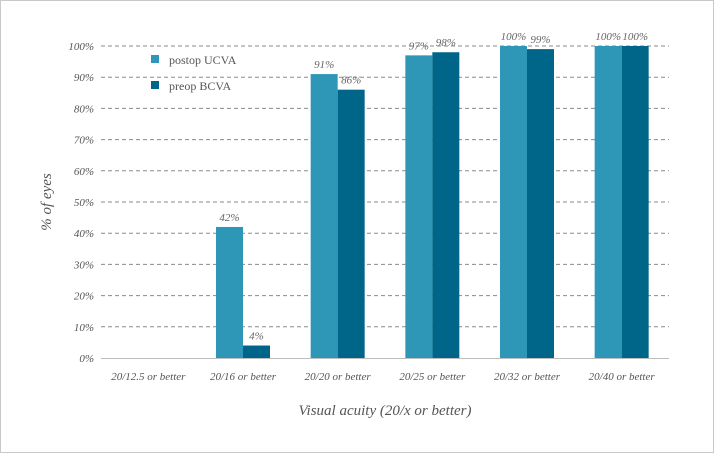  I want to click on x-tick-label: 20/40 or better, so click(622, 377).